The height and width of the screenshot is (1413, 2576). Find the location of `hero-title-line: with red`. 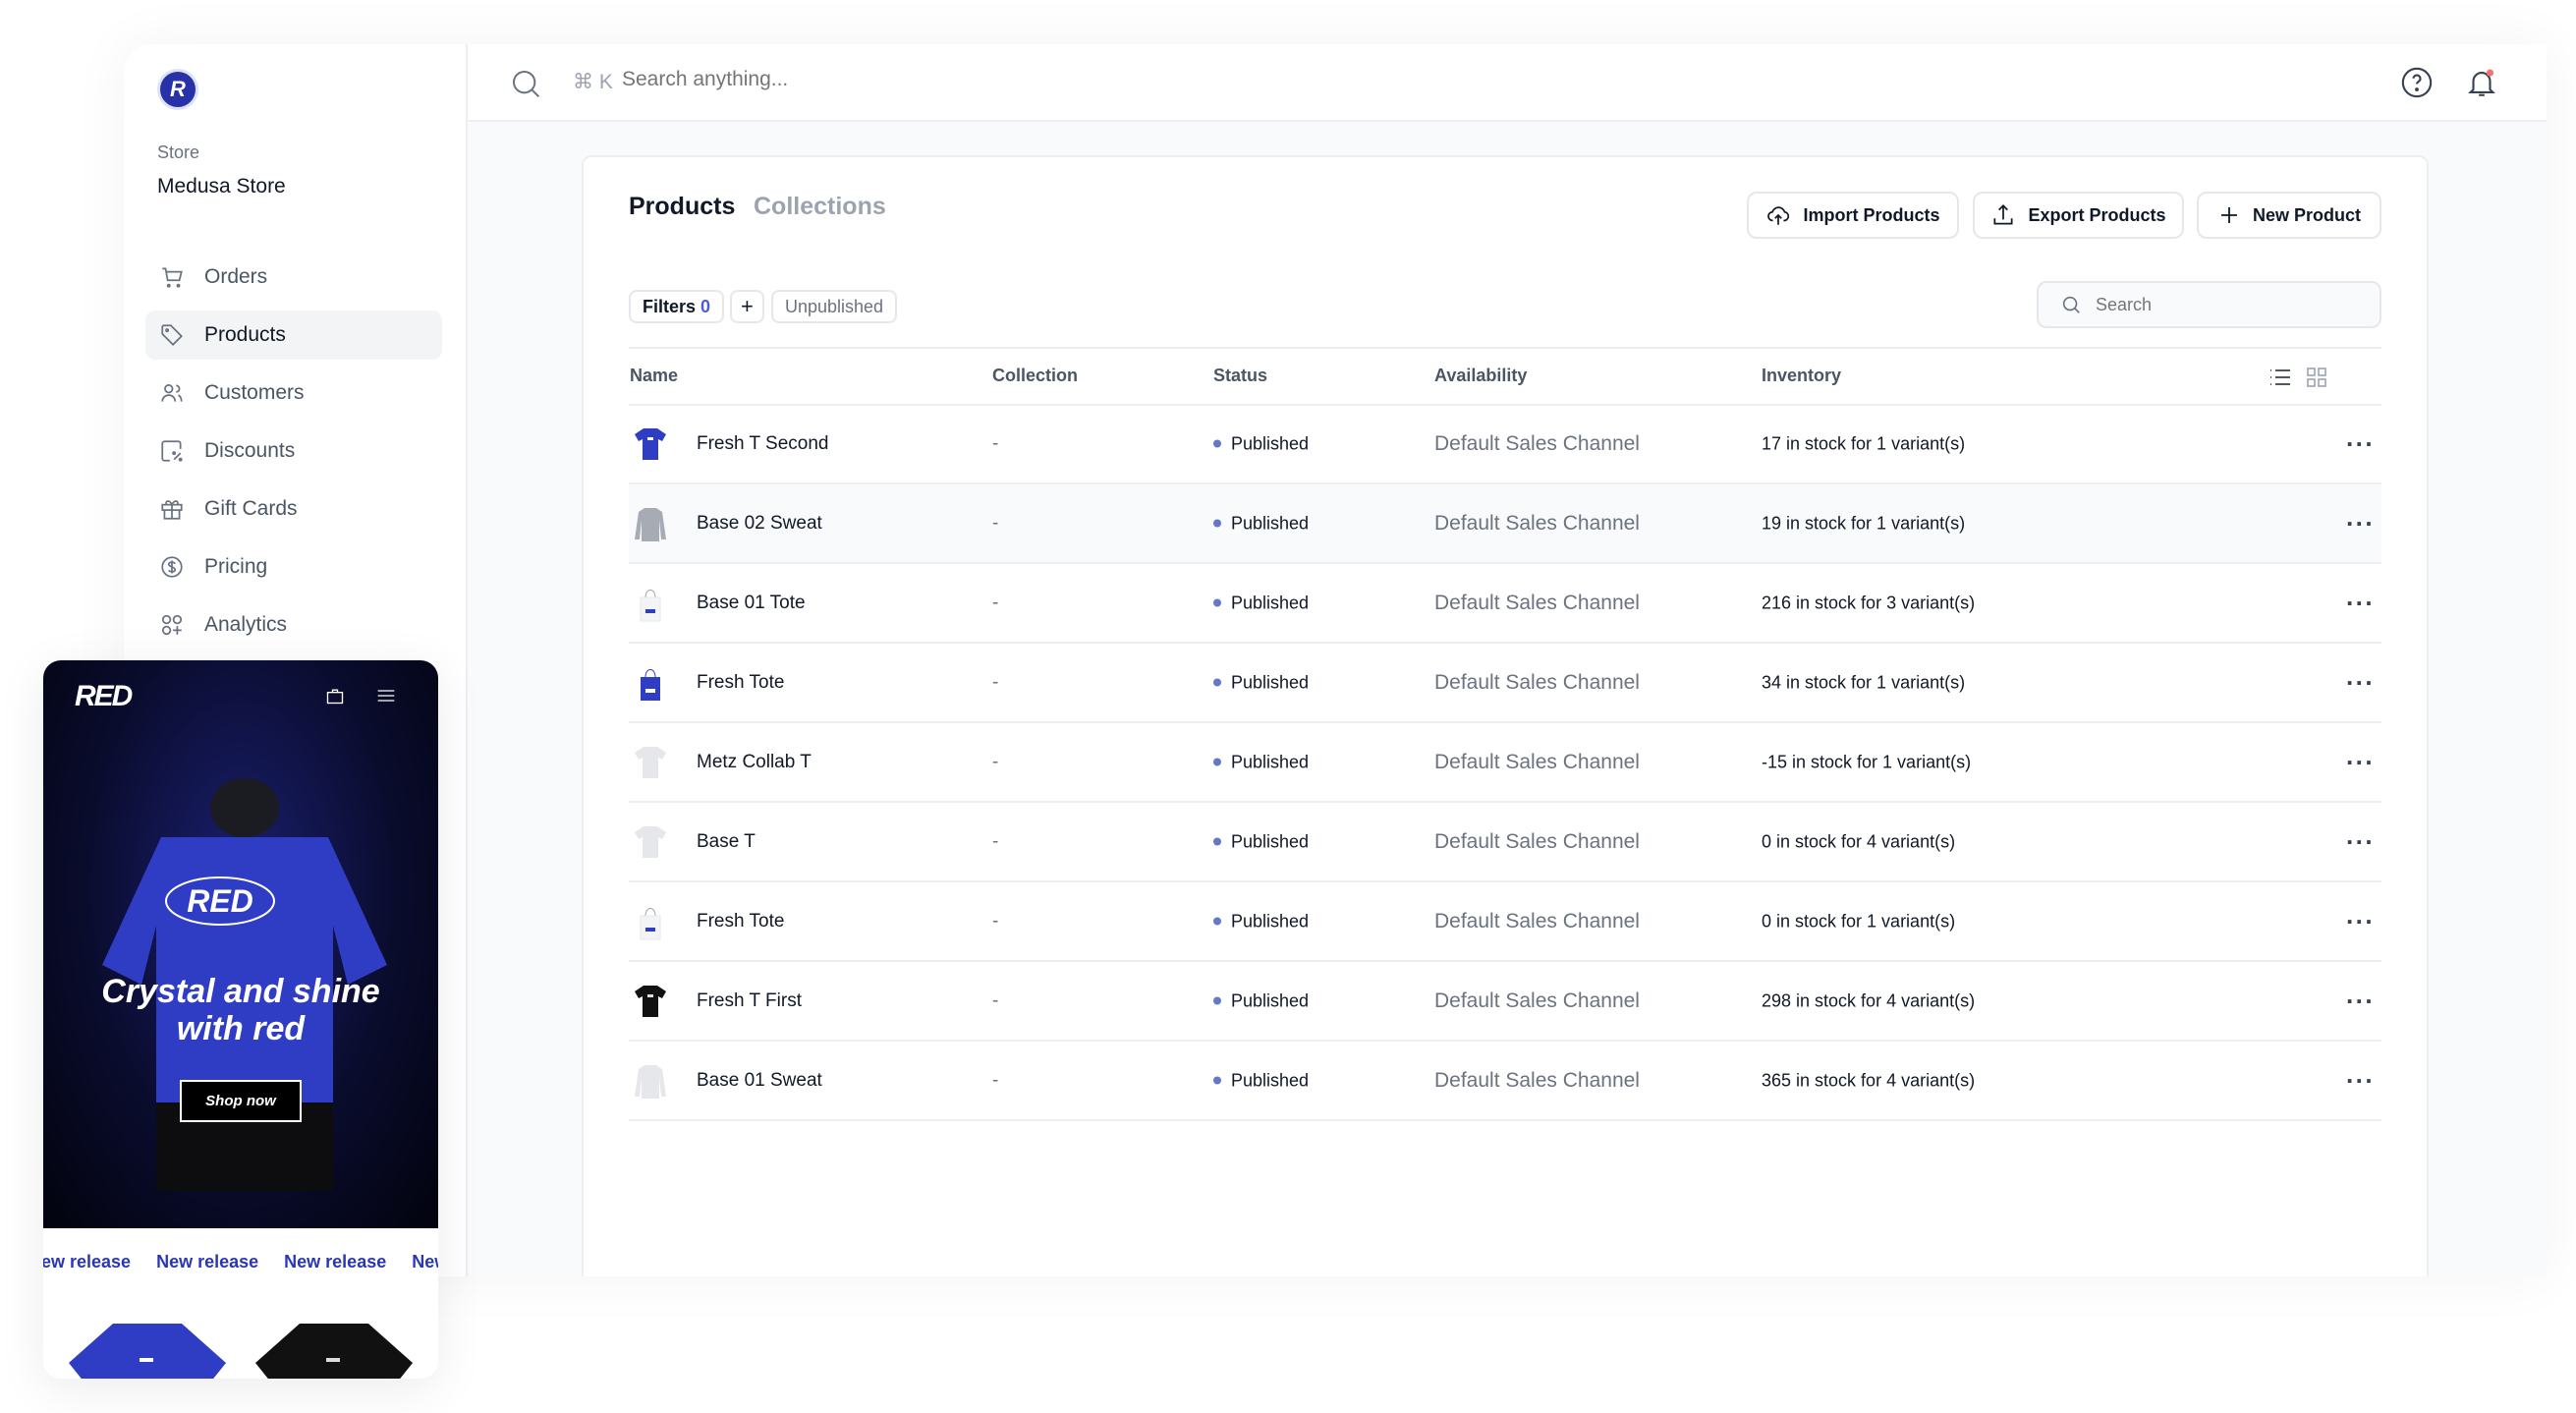

hero-title-line: with red is located at coordinates (241, 1028).